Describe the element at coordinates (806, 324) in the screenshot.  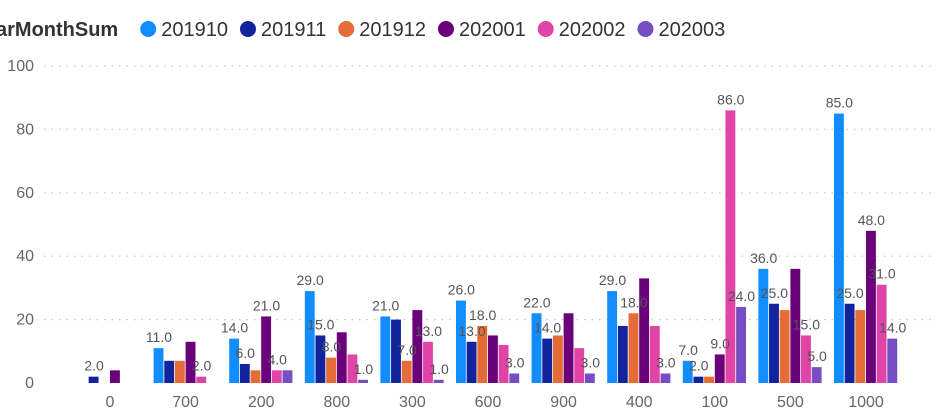
I see `data-label: 15.0` at that location.